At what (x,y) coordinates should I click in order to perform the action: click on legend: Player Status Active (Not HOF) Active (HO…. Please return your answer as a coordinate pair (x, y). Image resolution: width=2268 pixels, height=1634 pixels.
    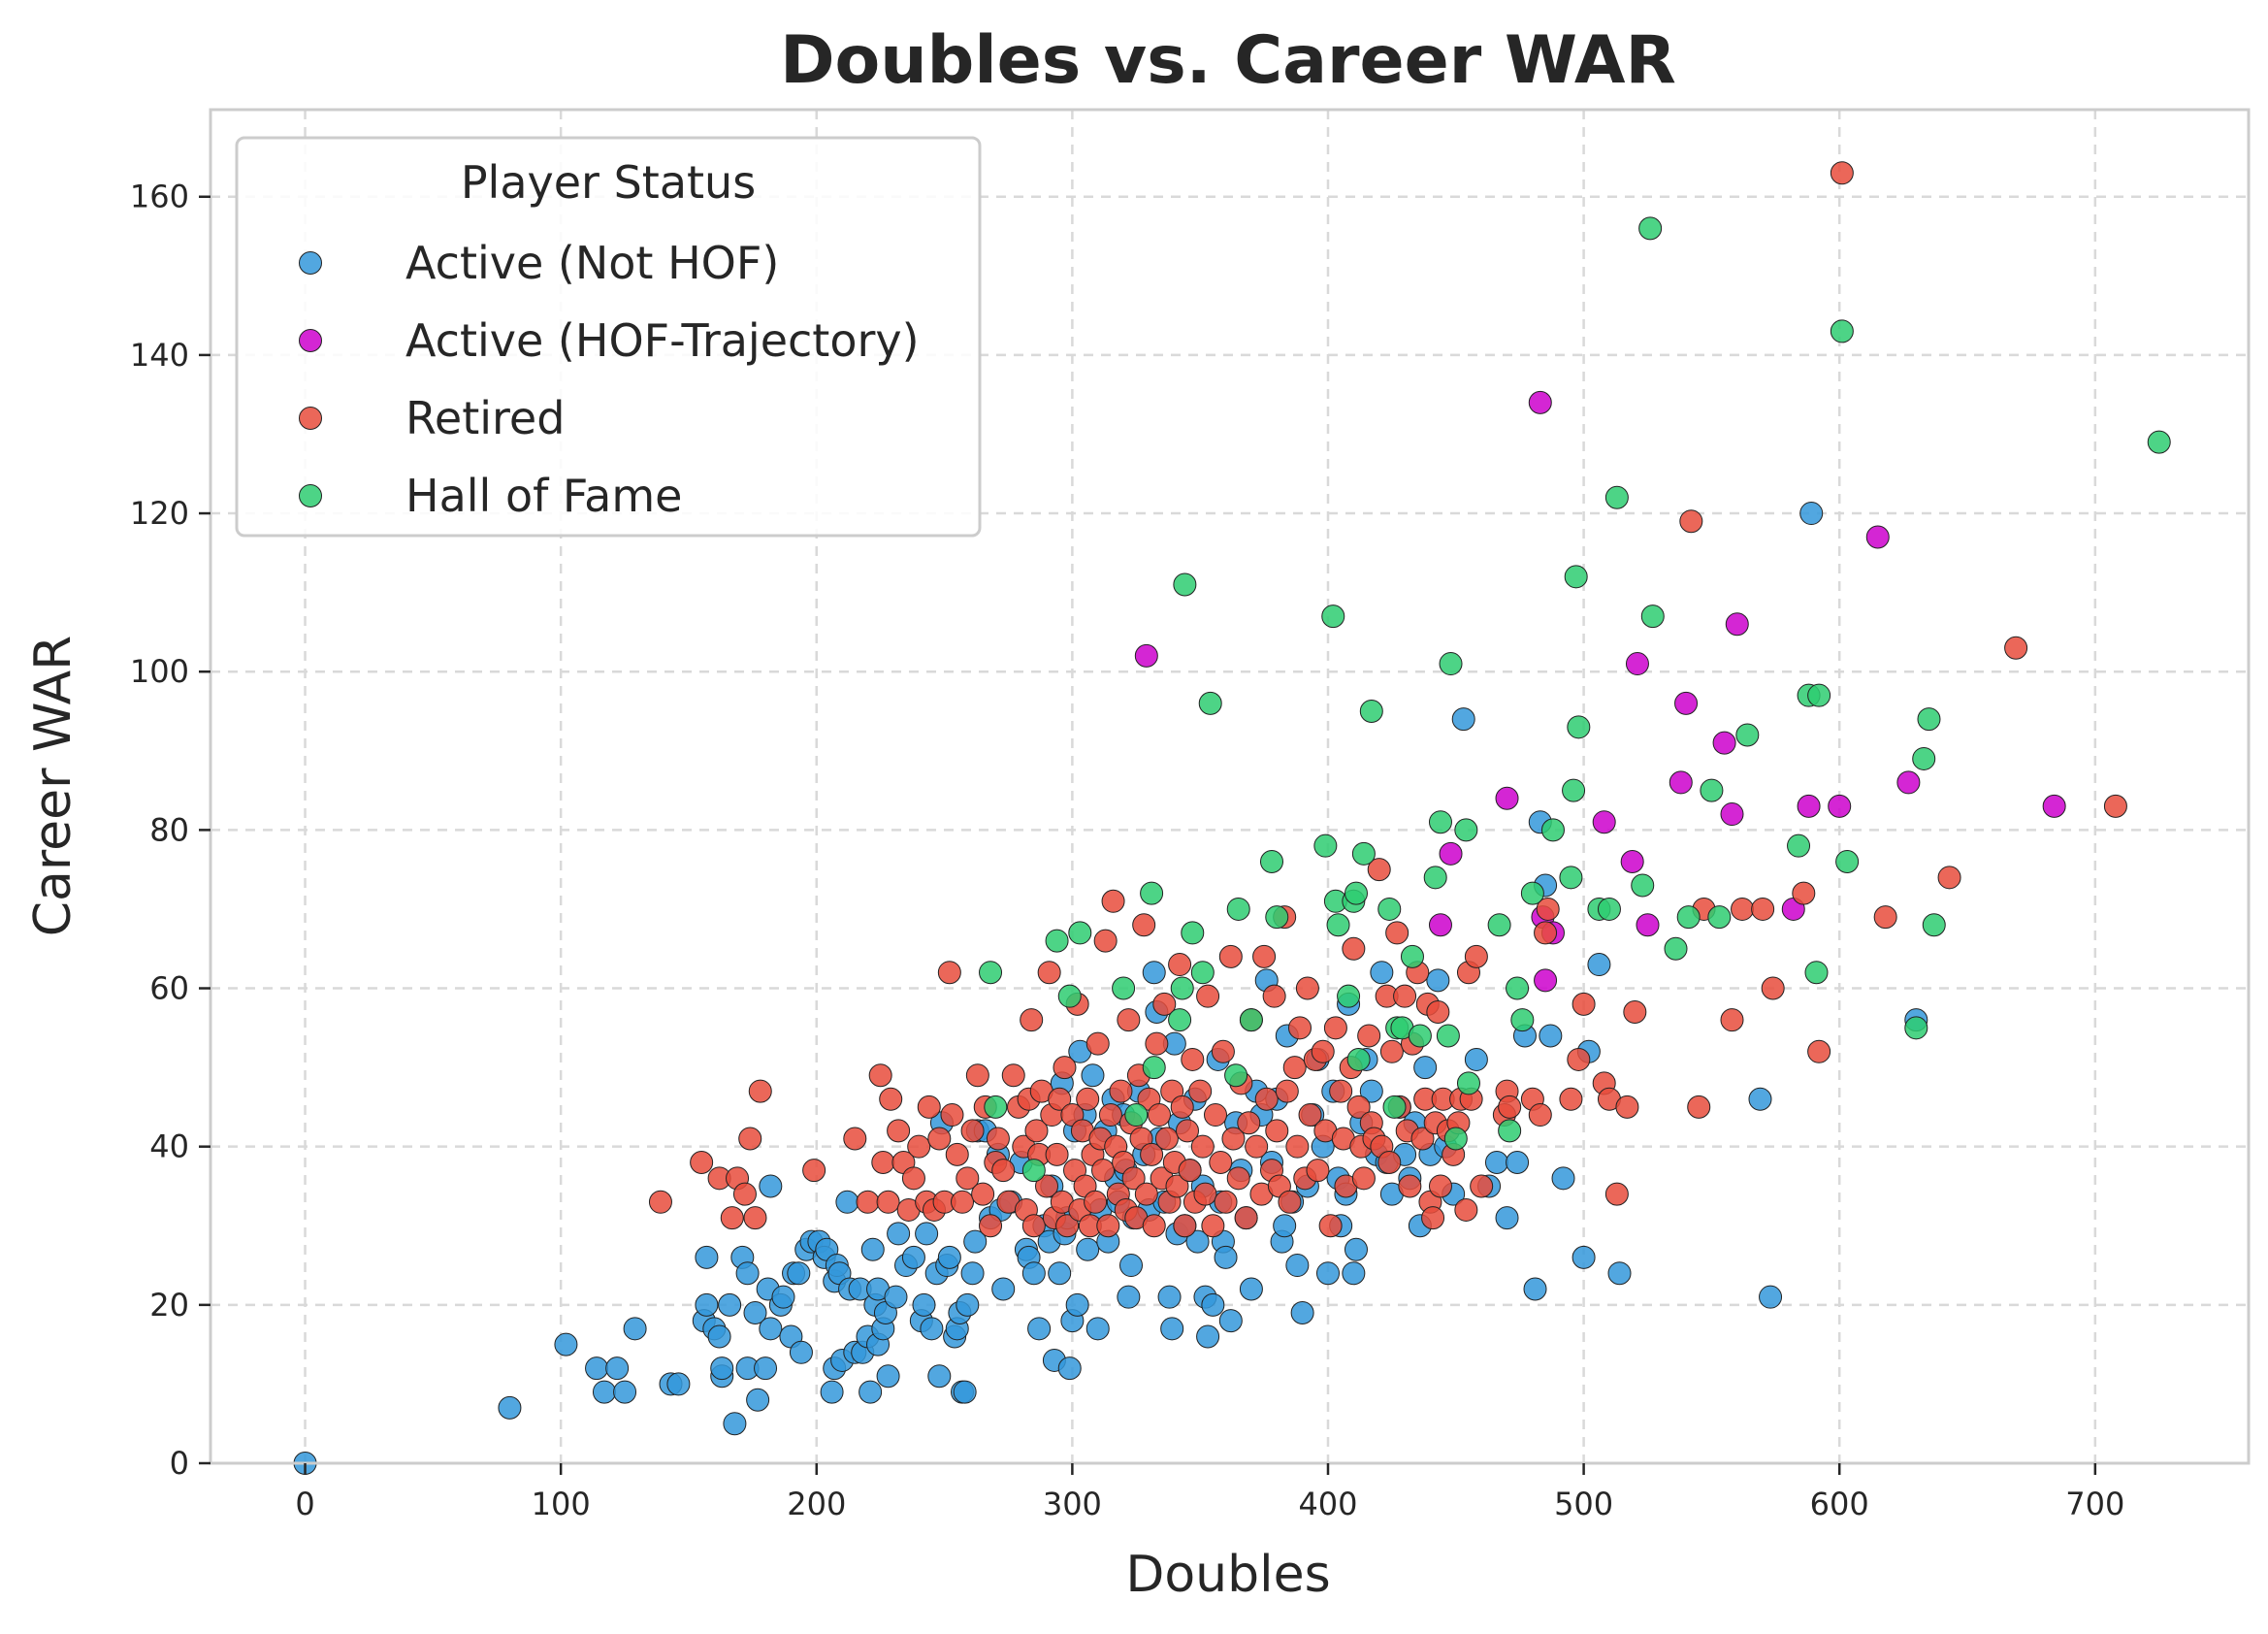
    Looking at the image, I should click on (608, 337).